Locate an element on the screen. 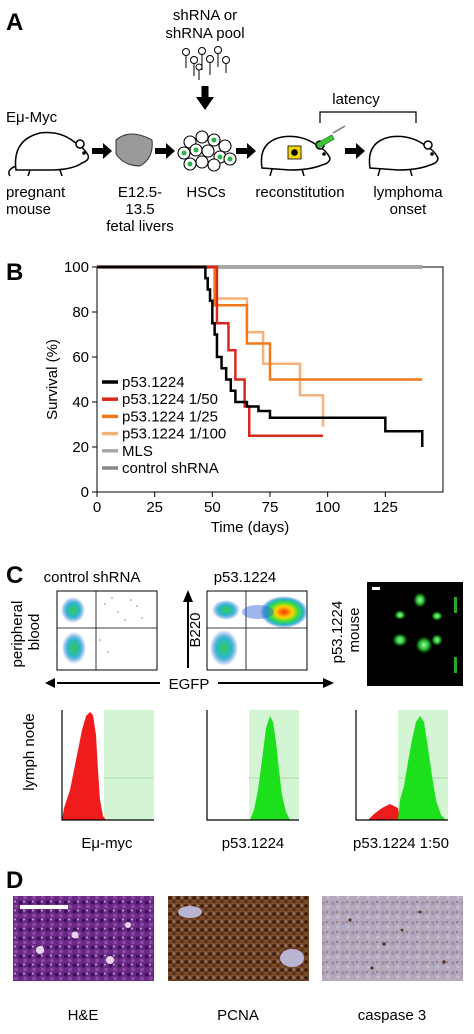 This screenshot has width=474, height=1034. latency-label: latency is located at coordinates (356, 99).